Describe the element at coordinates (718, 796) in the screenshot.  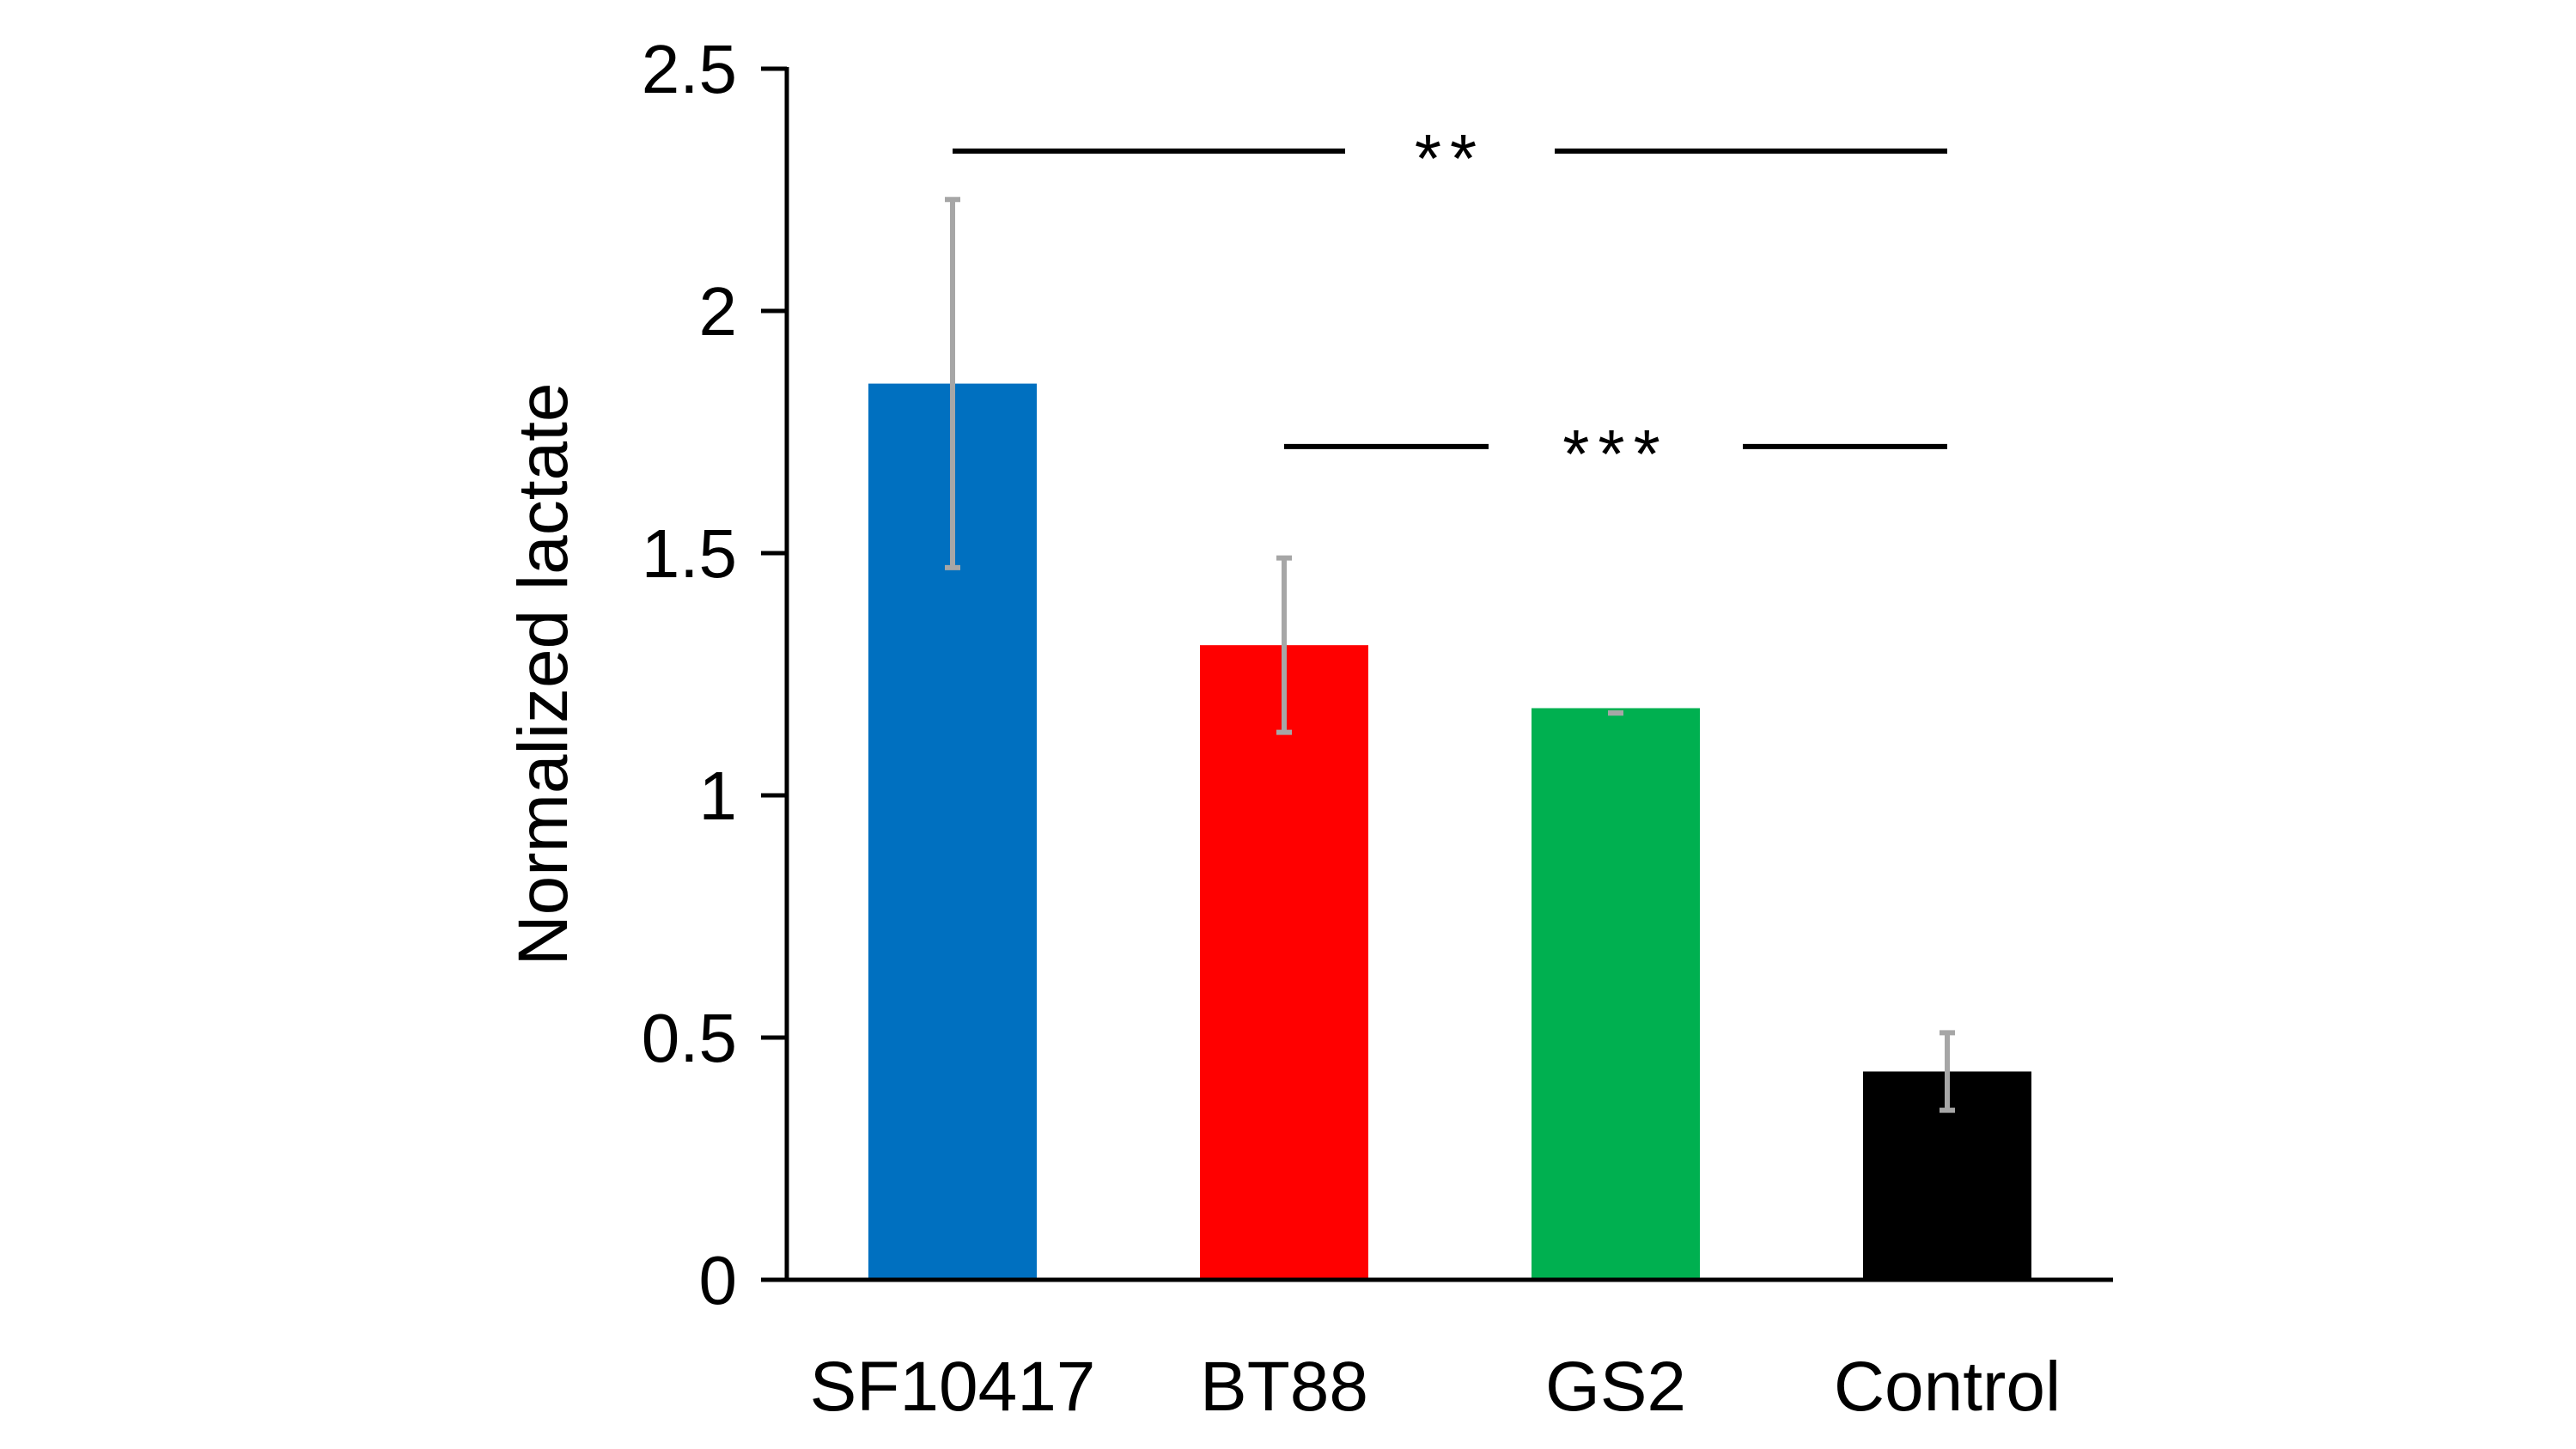
I see `y-tick-label: 1` at that location.